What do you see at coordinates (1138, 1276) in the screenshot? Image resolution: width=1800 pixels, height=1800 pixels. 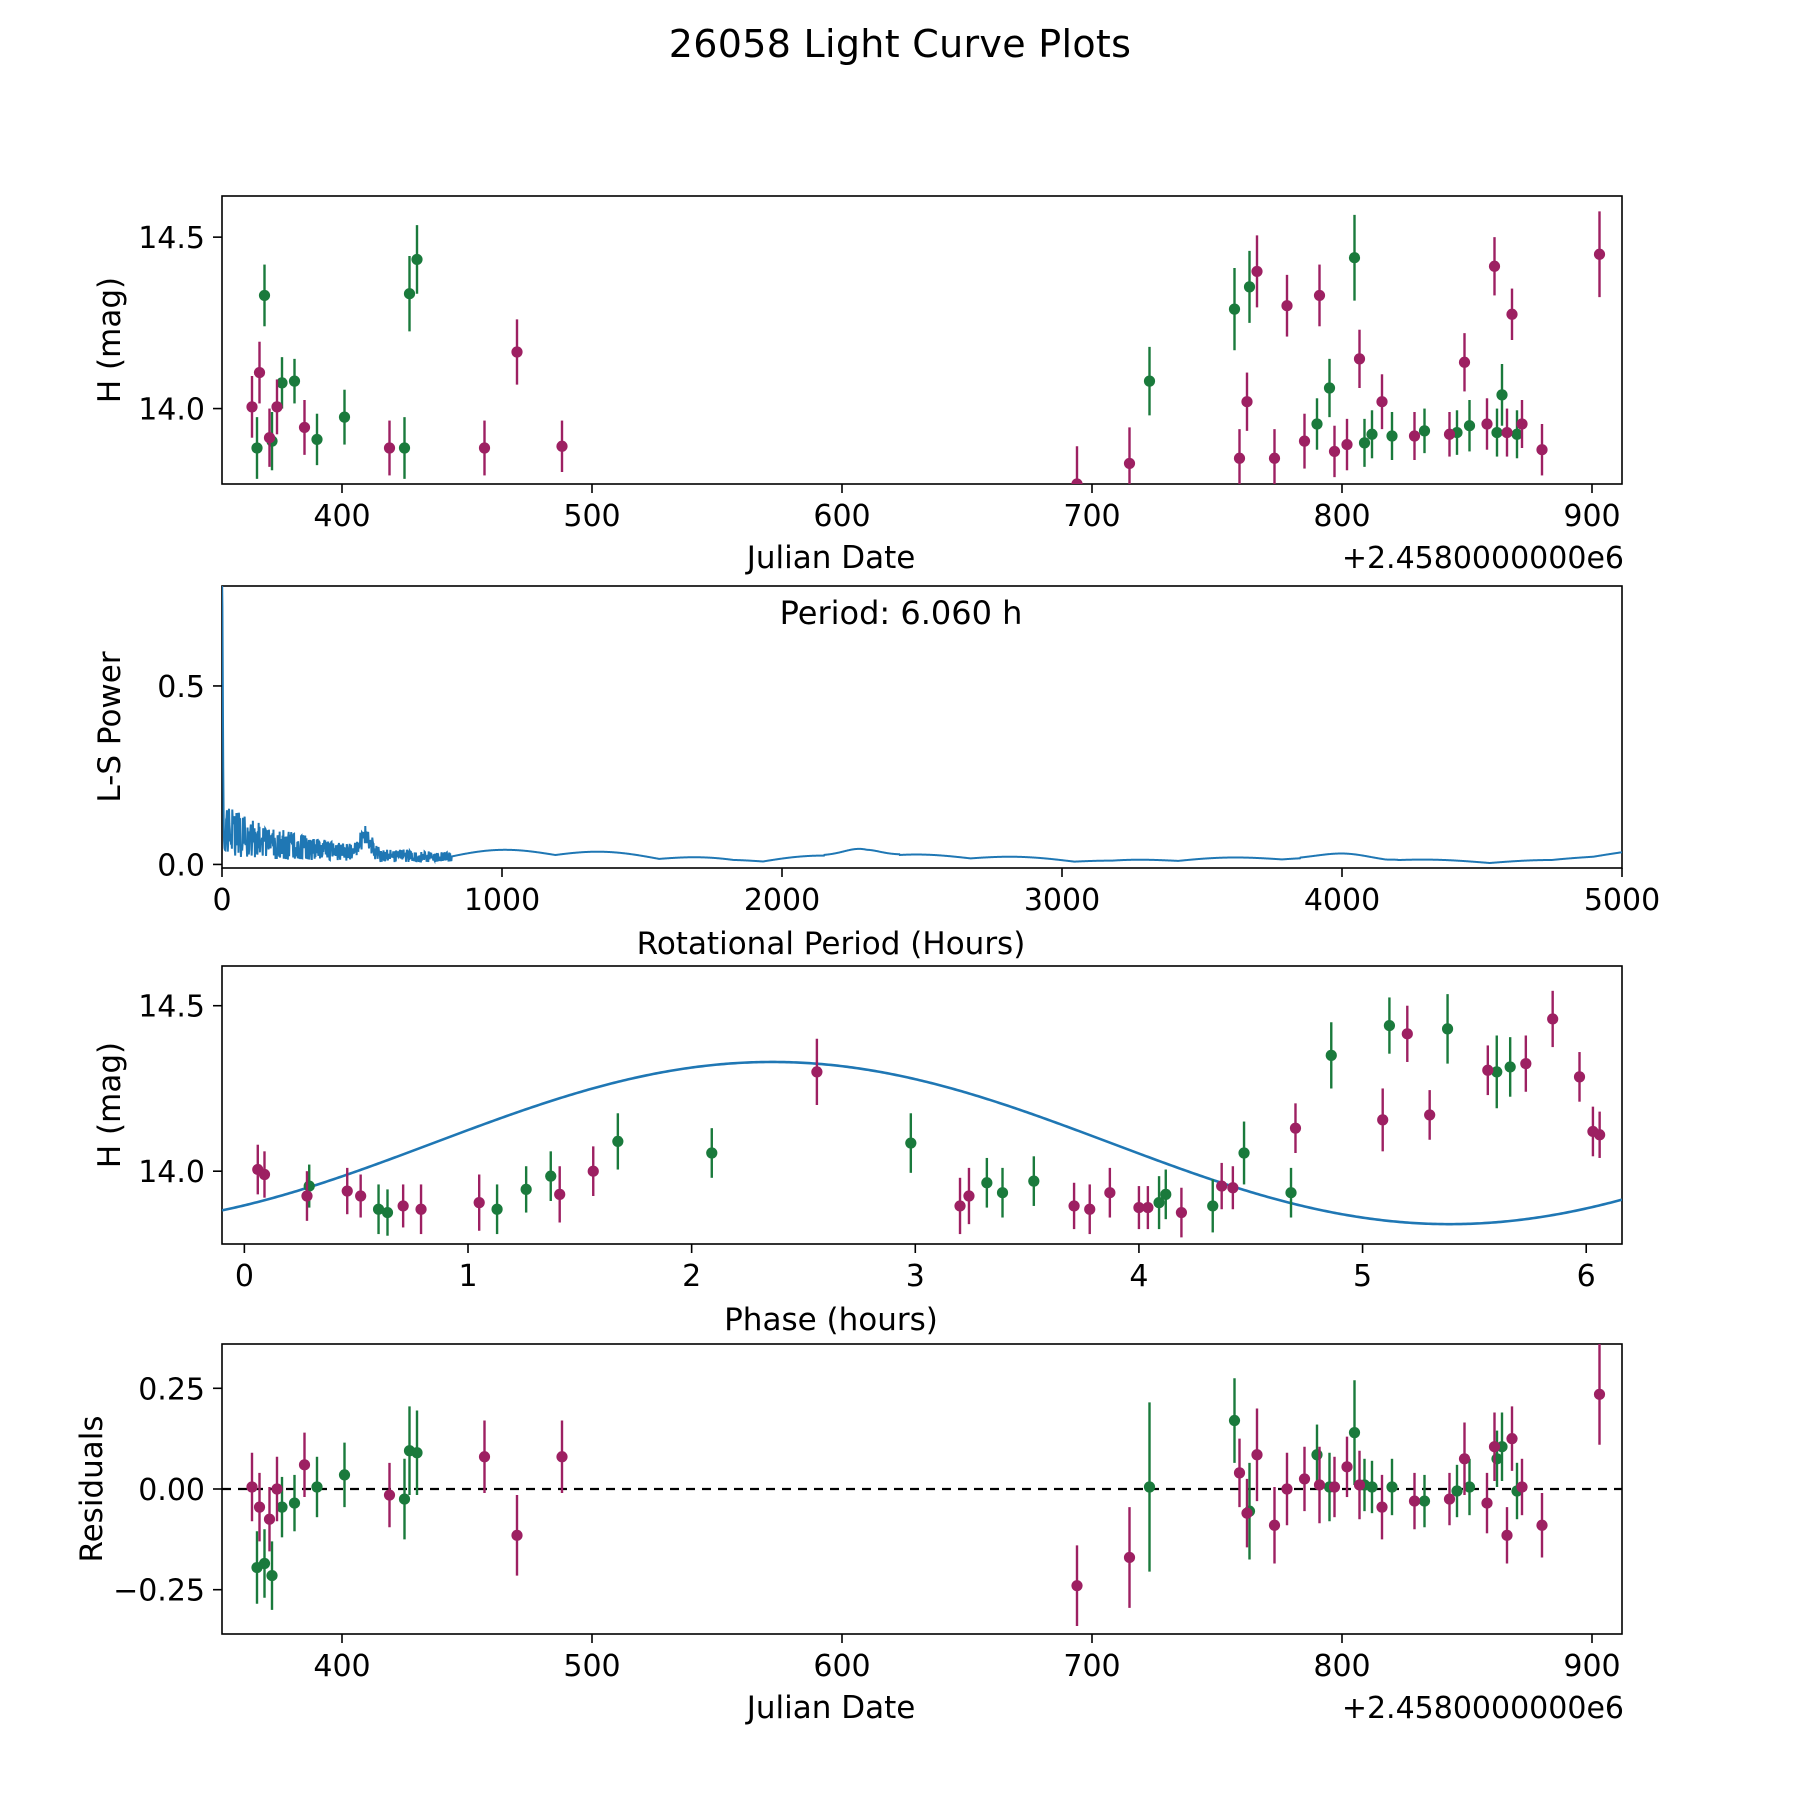 I see `x-tick-label: 4` at bounding box center [1138, 1276].